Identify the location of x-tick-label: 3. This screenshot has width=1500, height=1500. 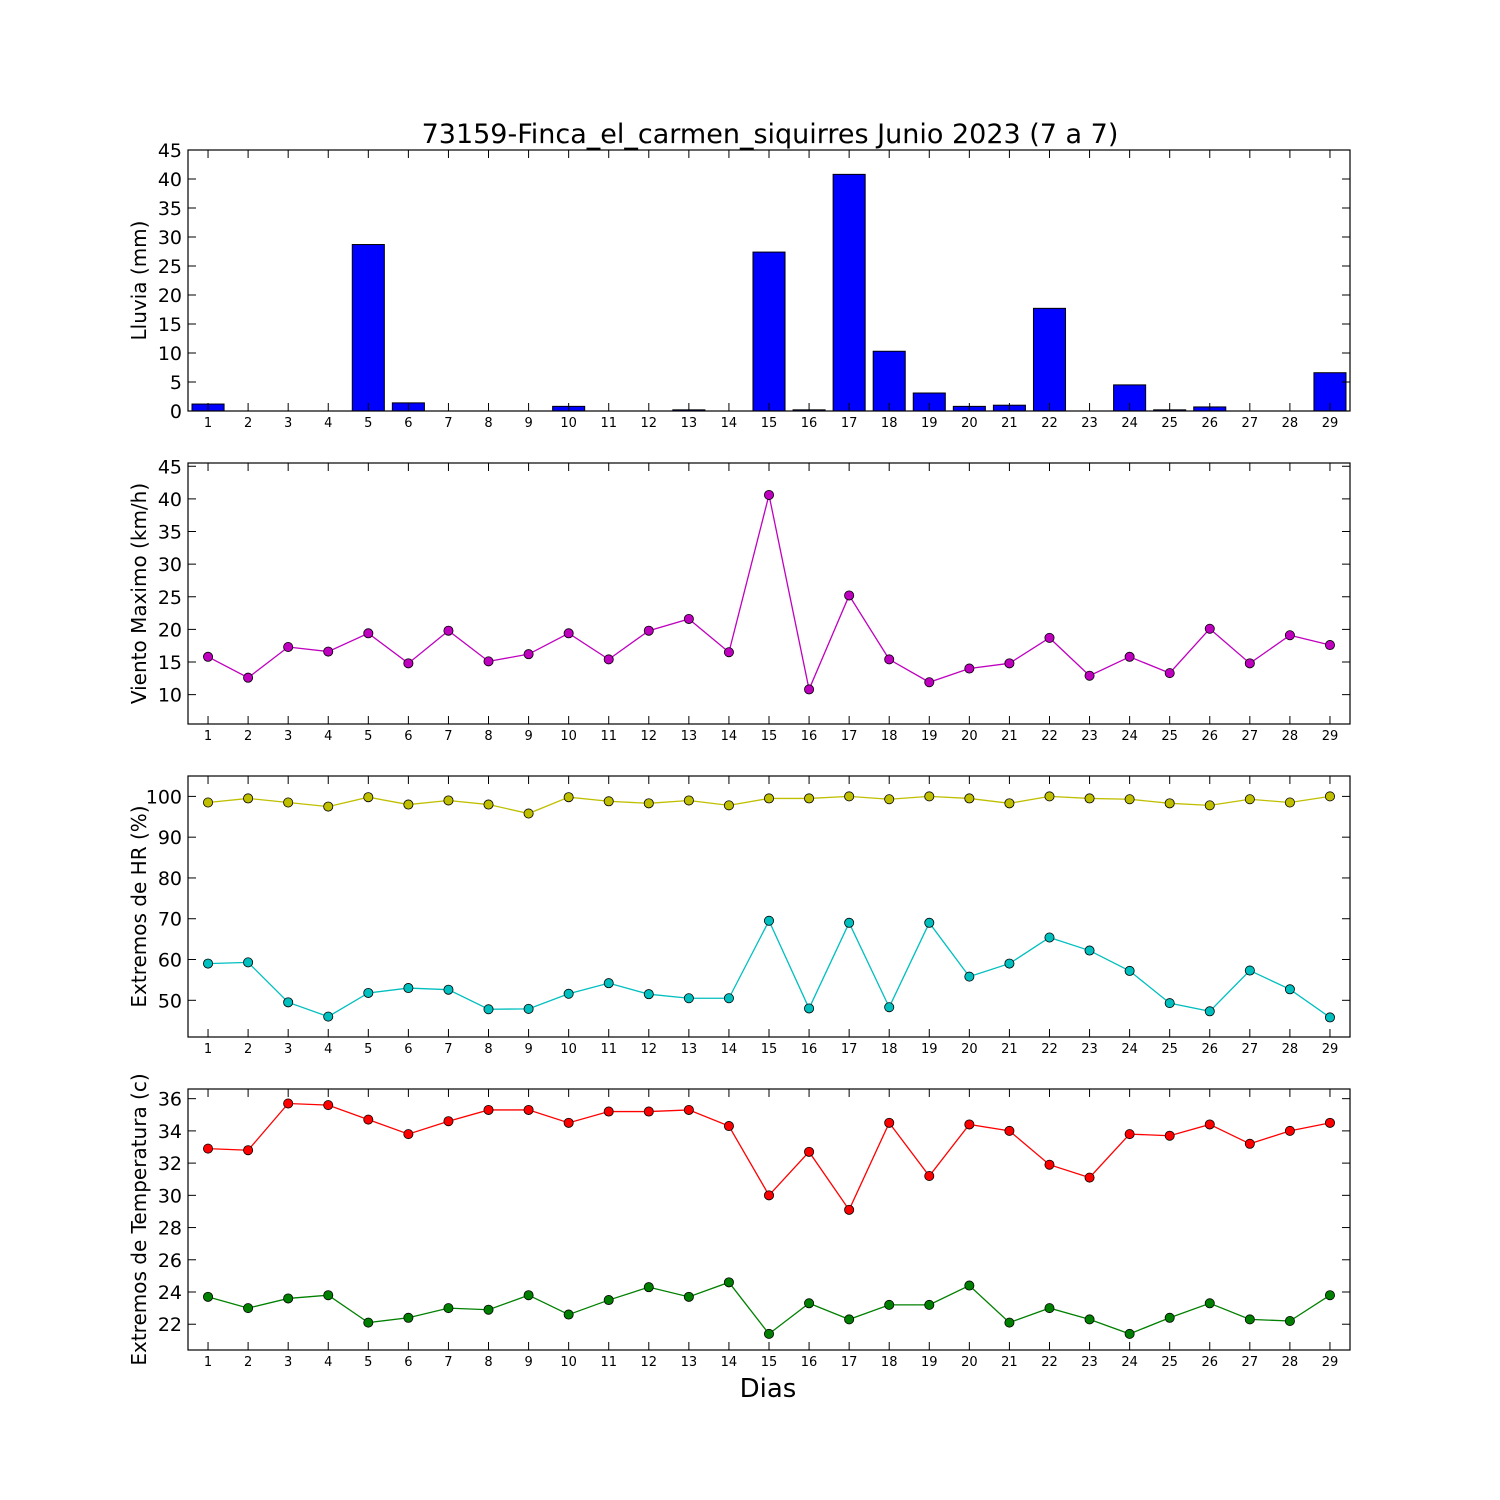
(288, 1049).